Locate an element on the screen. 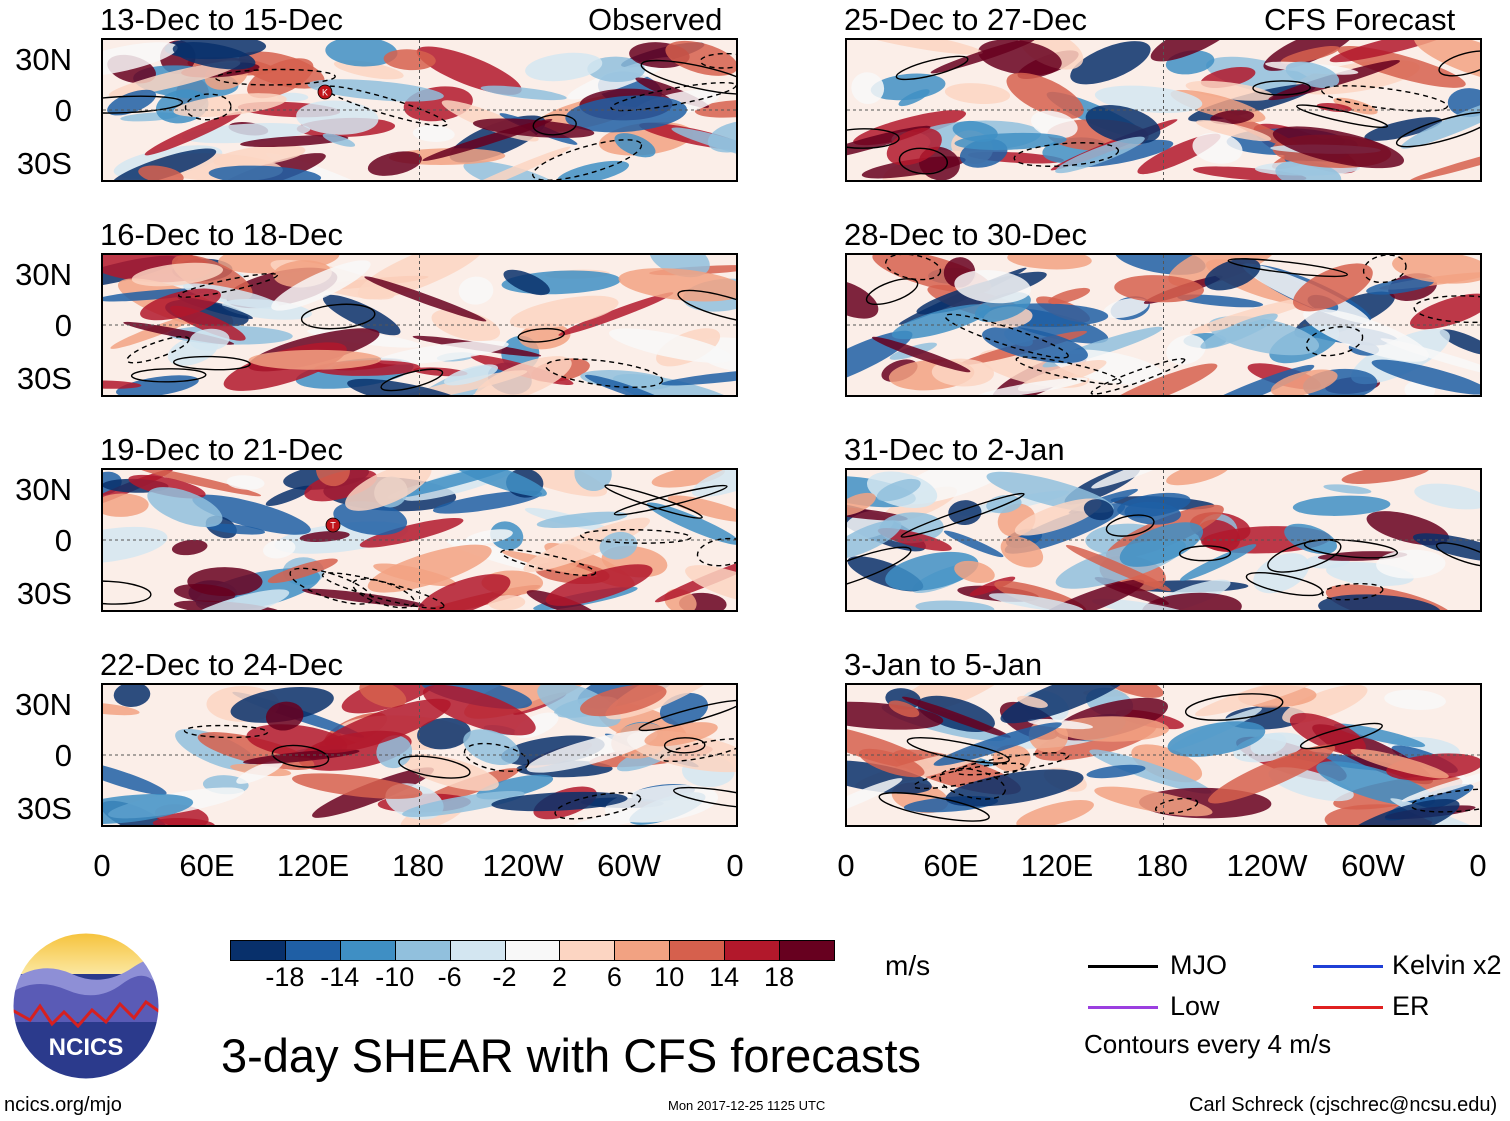 This screenshot has width=1510, height=1121. legend-label-er: ER is located at coordinates (1411, 1006).